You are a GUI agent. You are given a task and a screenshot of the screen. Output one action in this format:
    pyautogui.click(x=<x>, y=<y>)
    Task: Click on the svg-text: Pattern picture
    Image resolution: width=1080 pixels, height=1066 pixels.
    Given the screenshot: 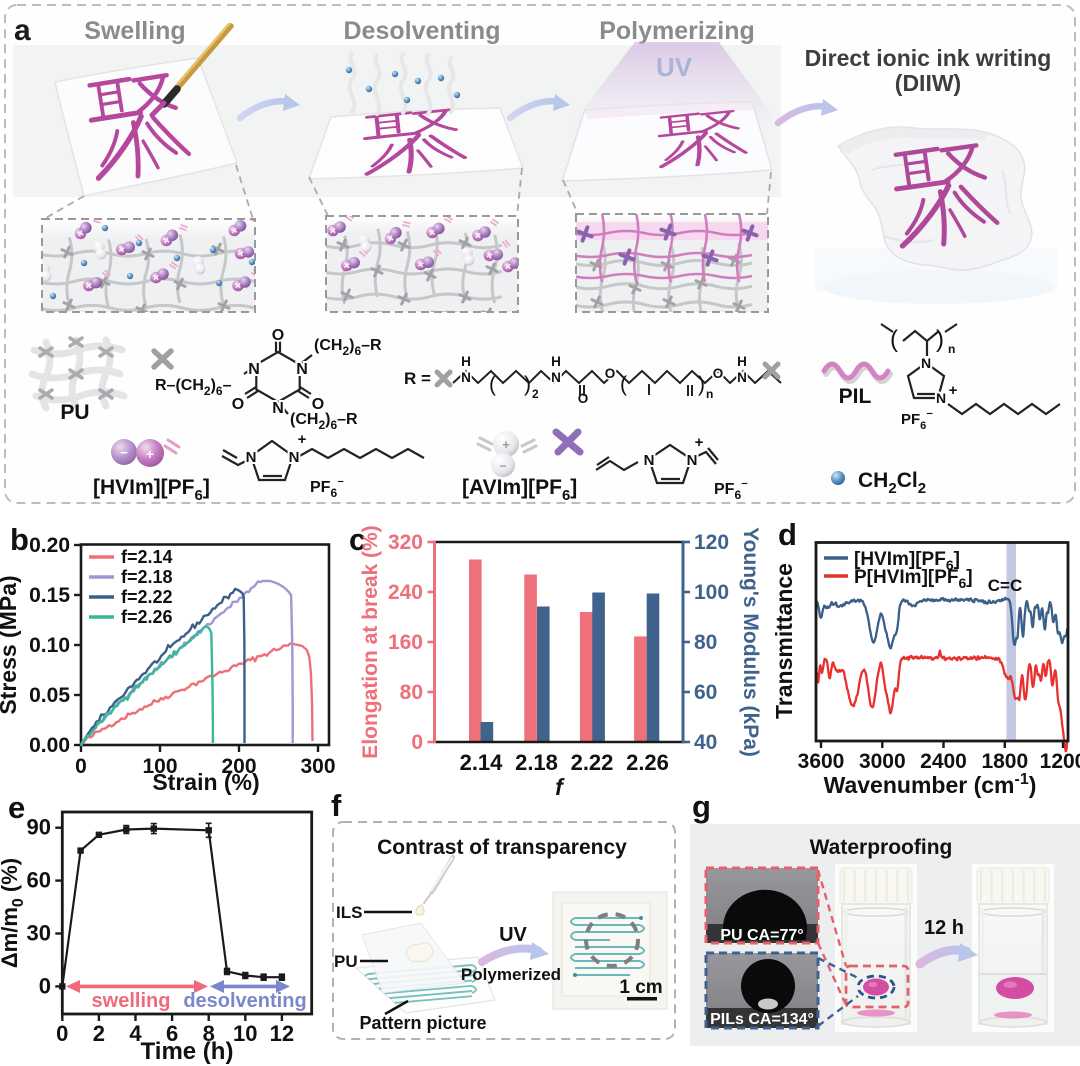 What is the action you would take?
    pyautogui.click(x=422, y=1023)
    